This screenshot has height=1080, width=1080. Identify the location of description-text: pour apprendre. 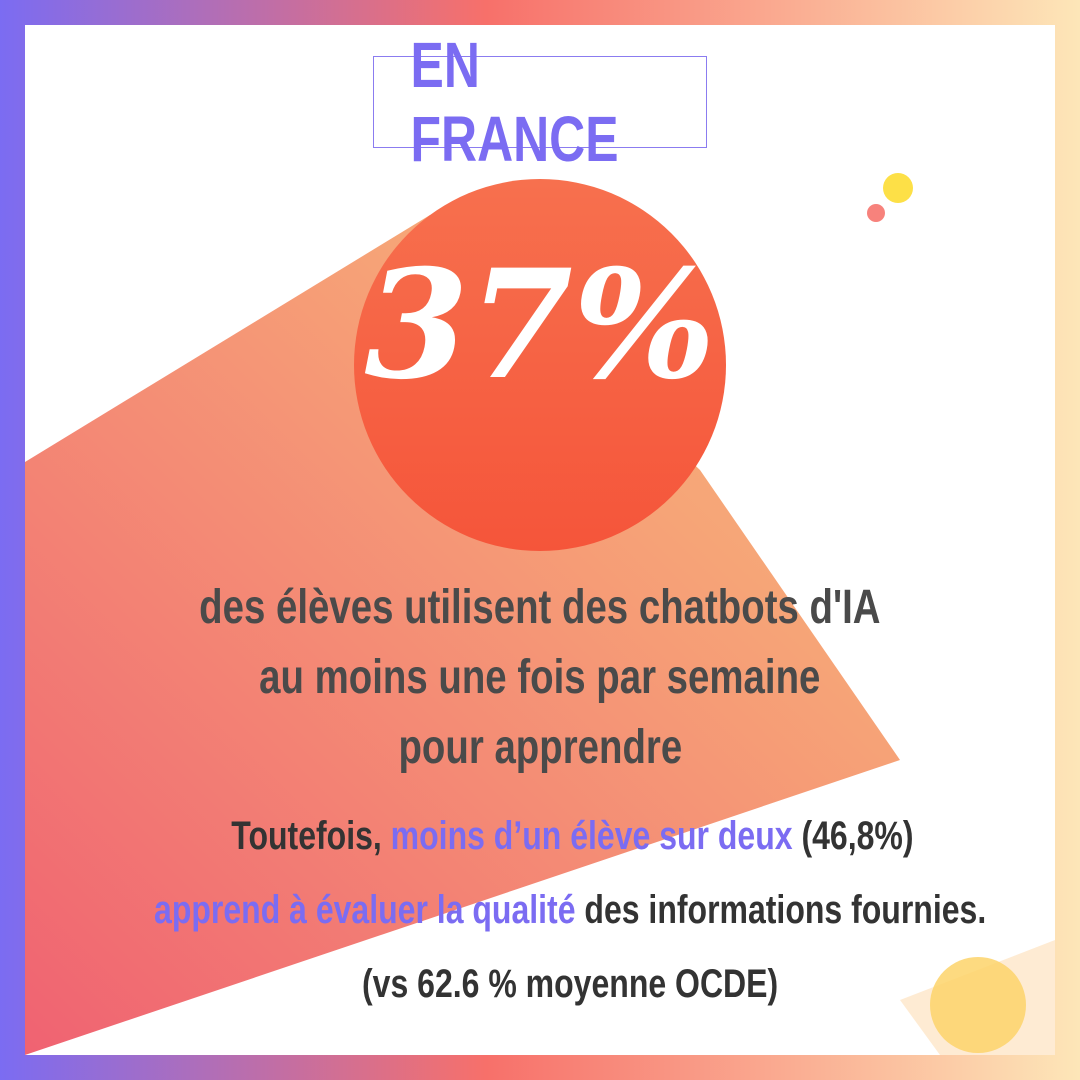
(540, 747).